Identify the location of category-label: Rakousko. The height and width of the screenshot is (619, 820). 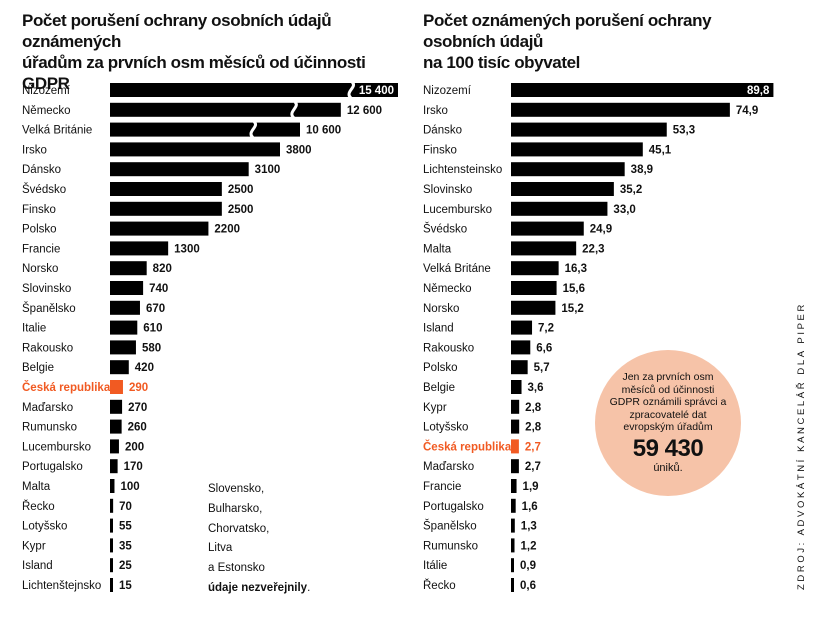
(448, 348).